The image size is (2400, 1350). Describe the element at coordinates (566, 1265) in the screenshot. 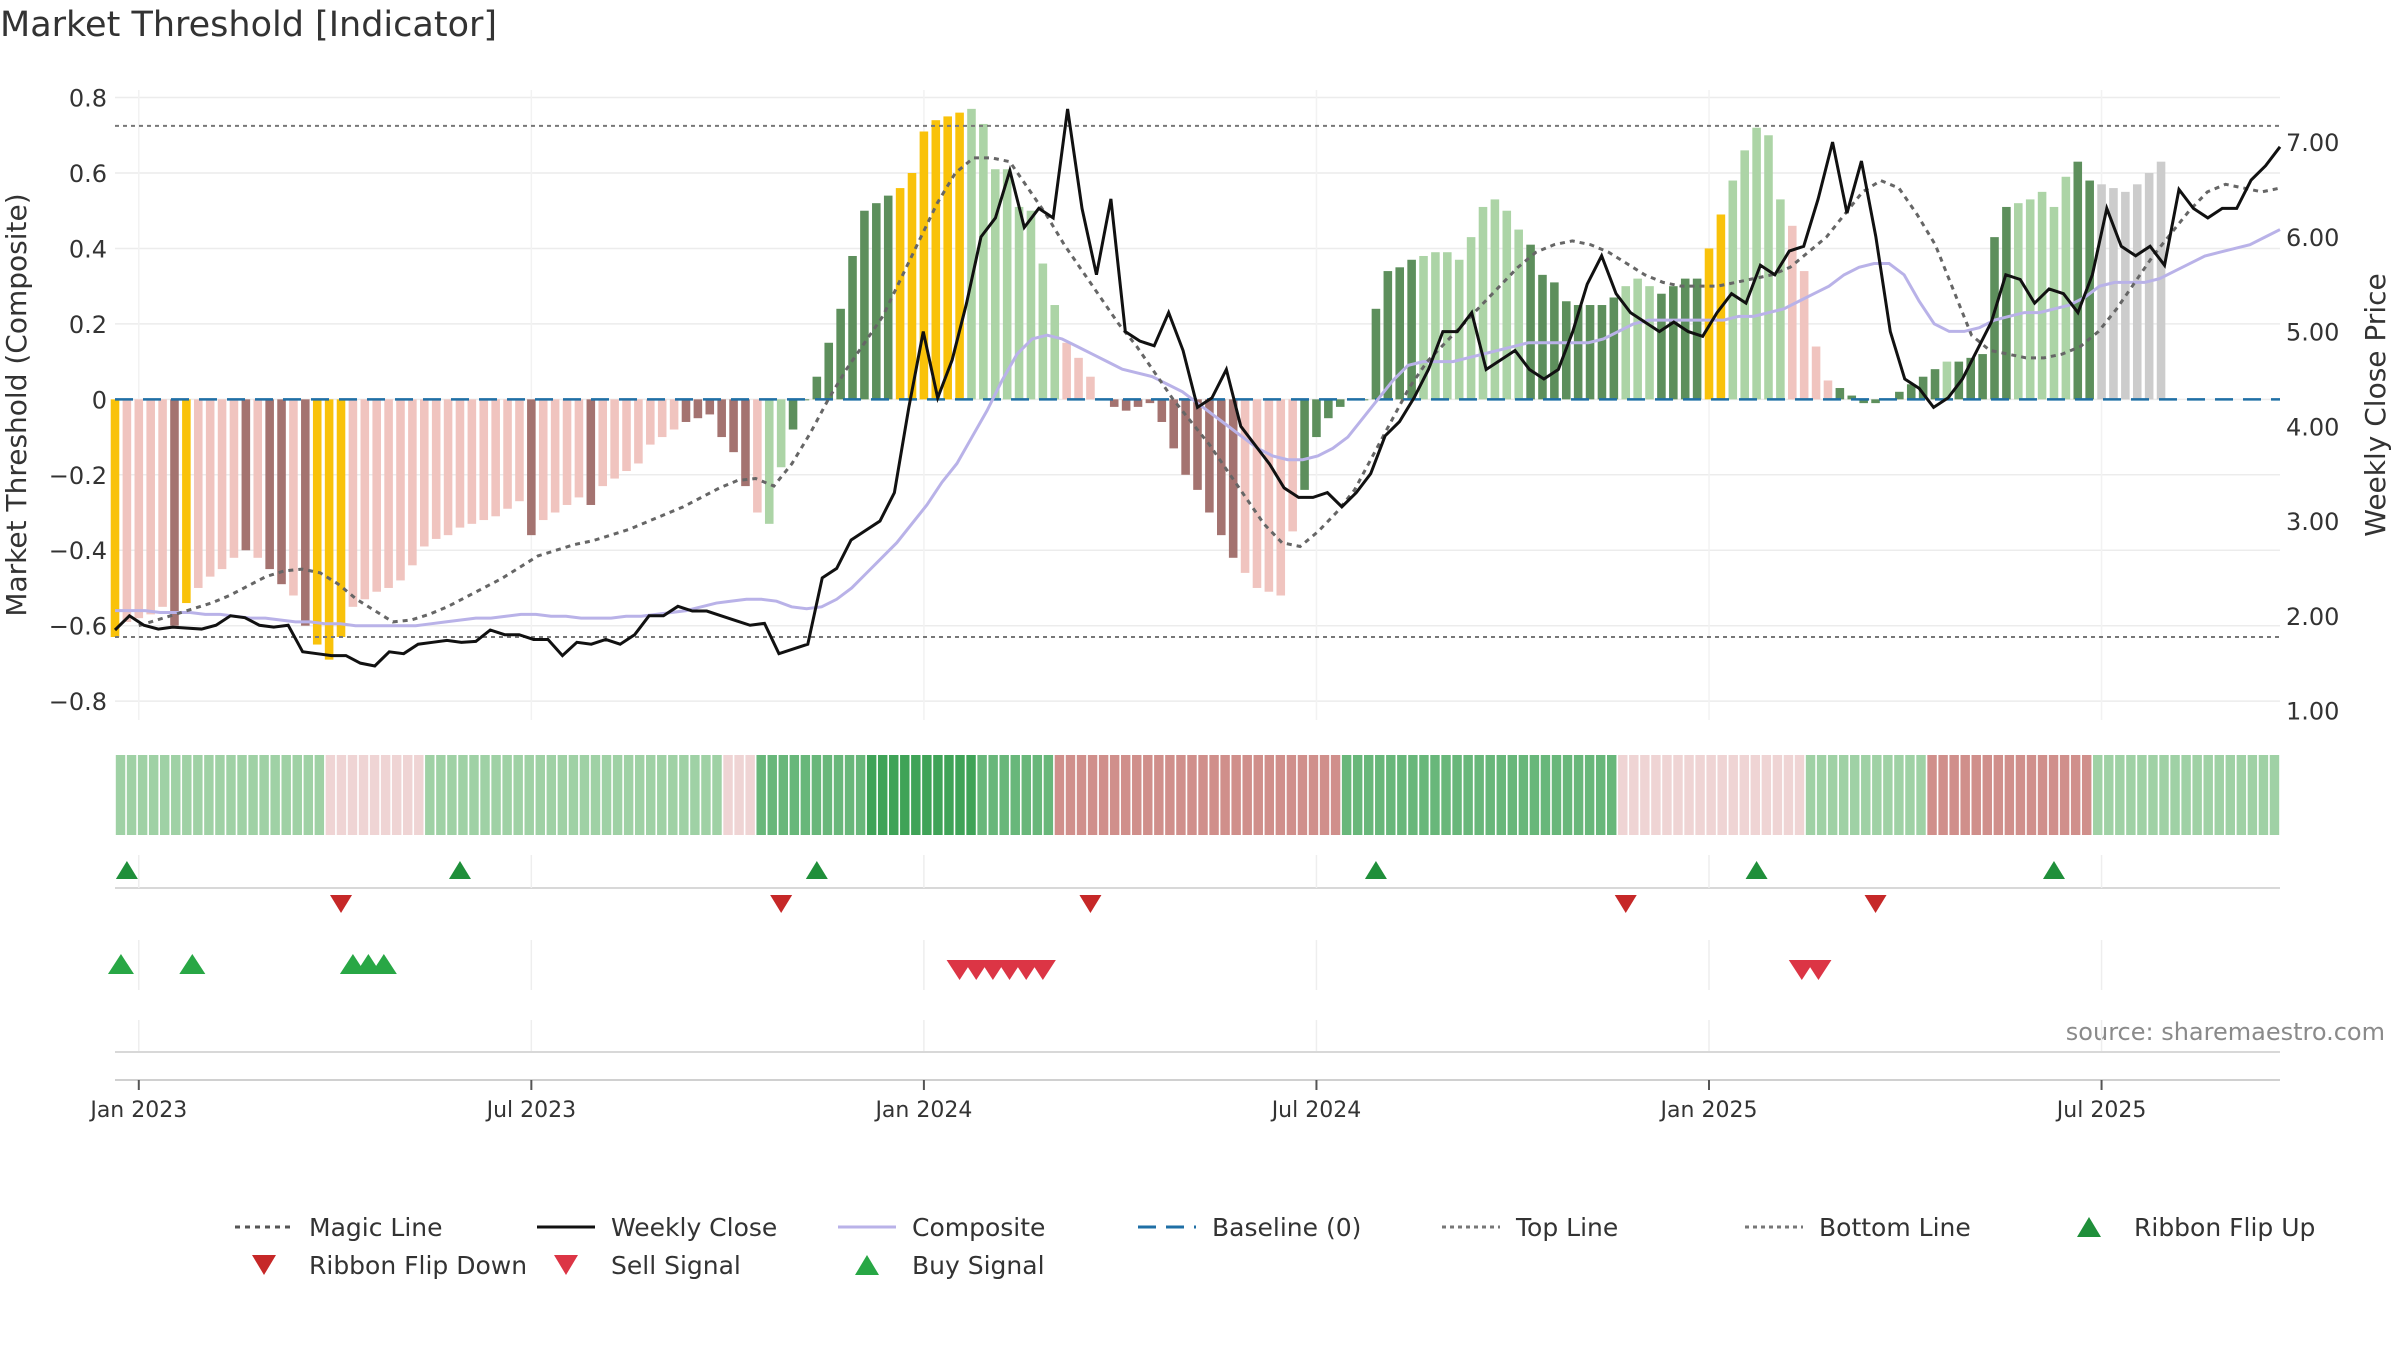

I see `legend-swatch` at that location.